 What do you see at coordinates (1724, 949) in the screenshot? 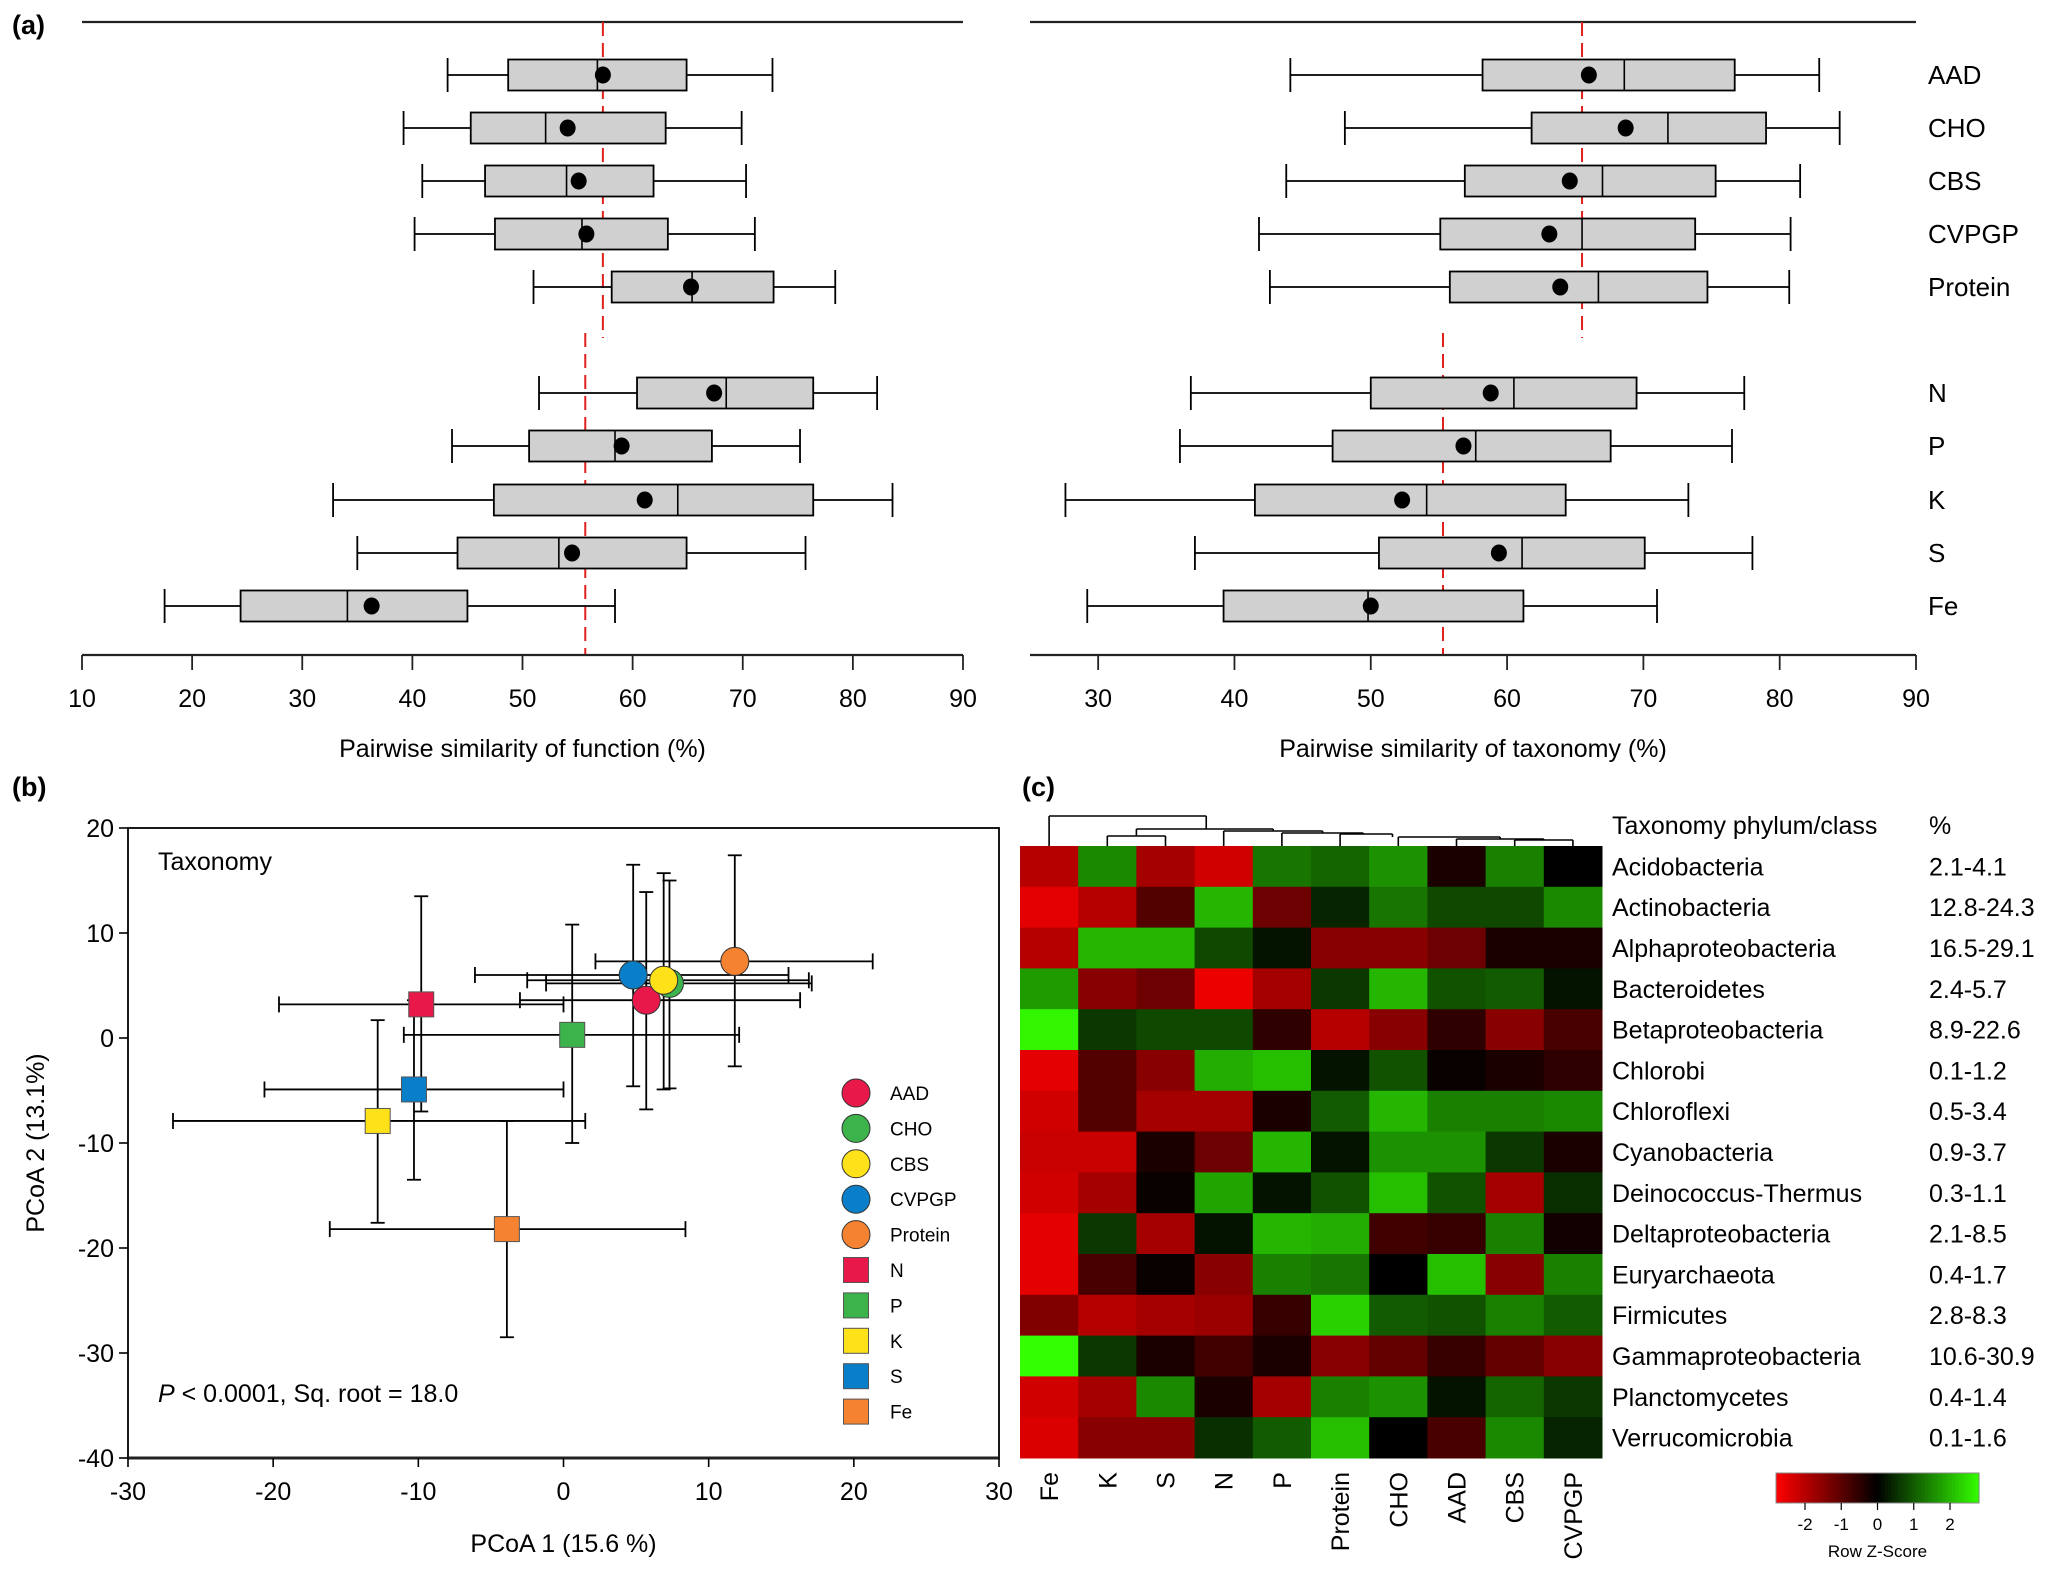
I see `taxon-label: Alphaproteobacteria` at bounding box center [1724, 949].